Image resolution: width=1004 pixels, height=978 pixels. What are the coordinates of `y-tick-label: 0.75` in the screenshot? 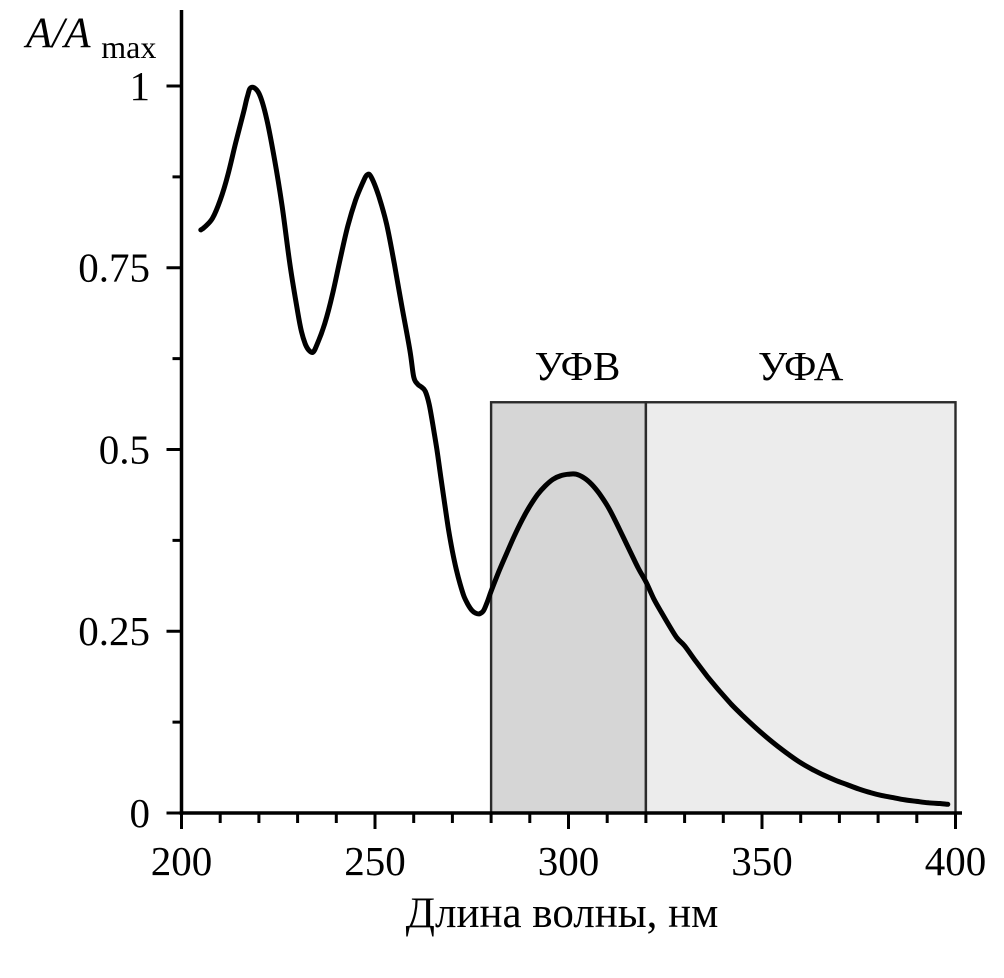 It's located at (114, 268).